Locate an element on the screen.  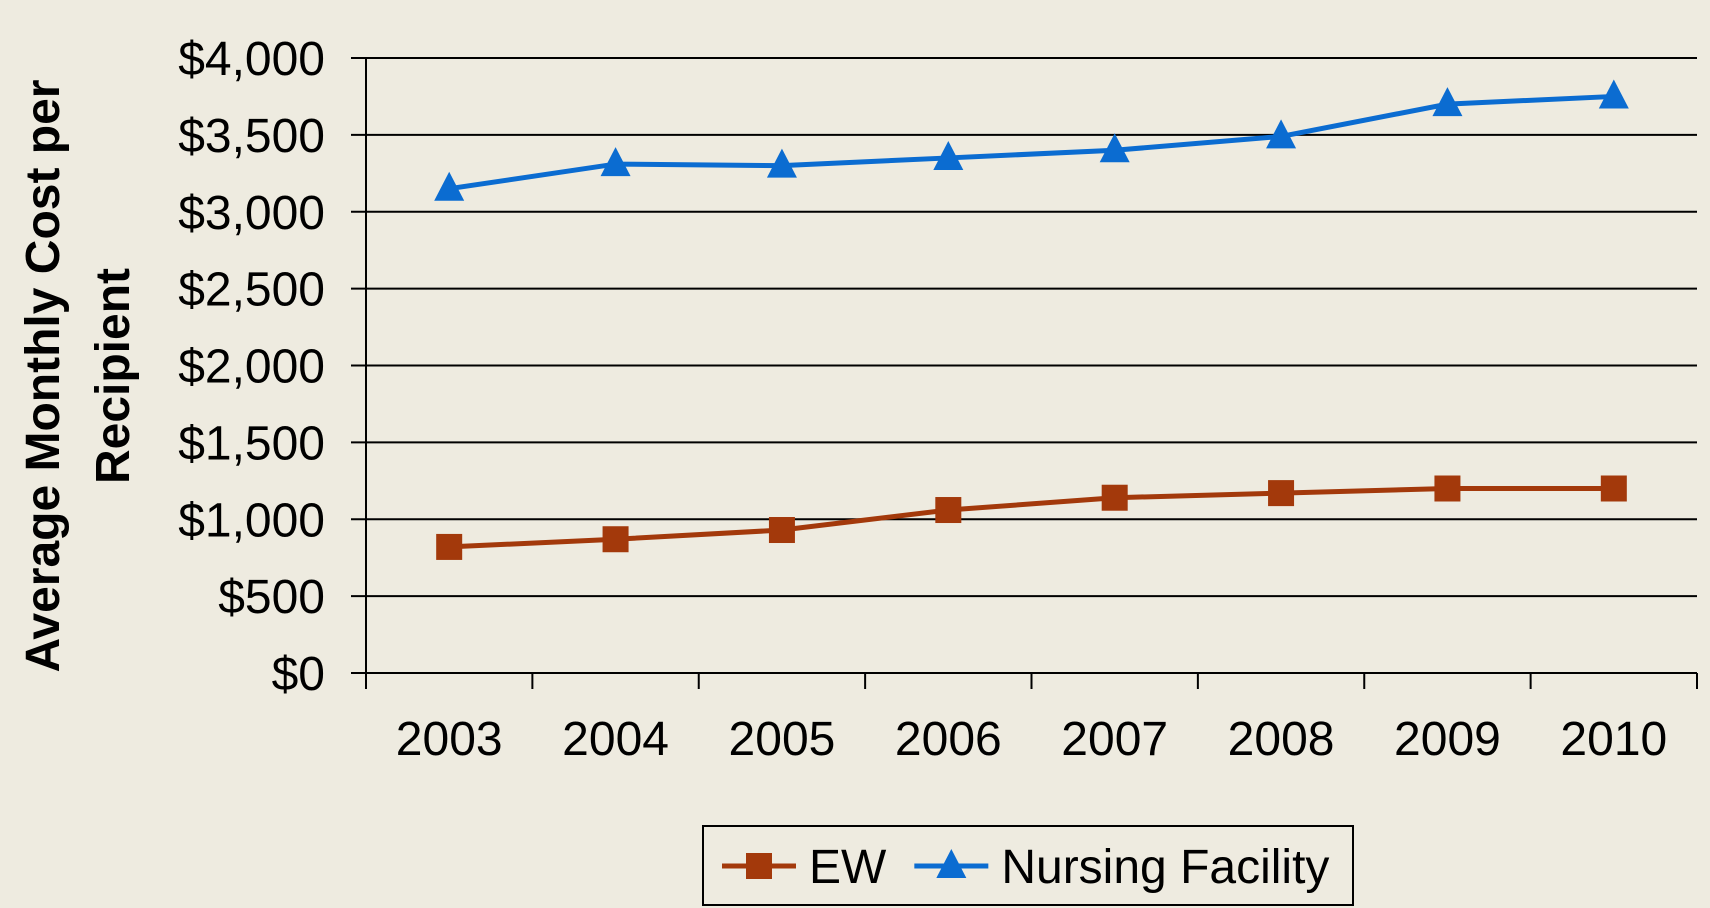
y-tick-label: $3,500 is located at coordinates (251, 136).